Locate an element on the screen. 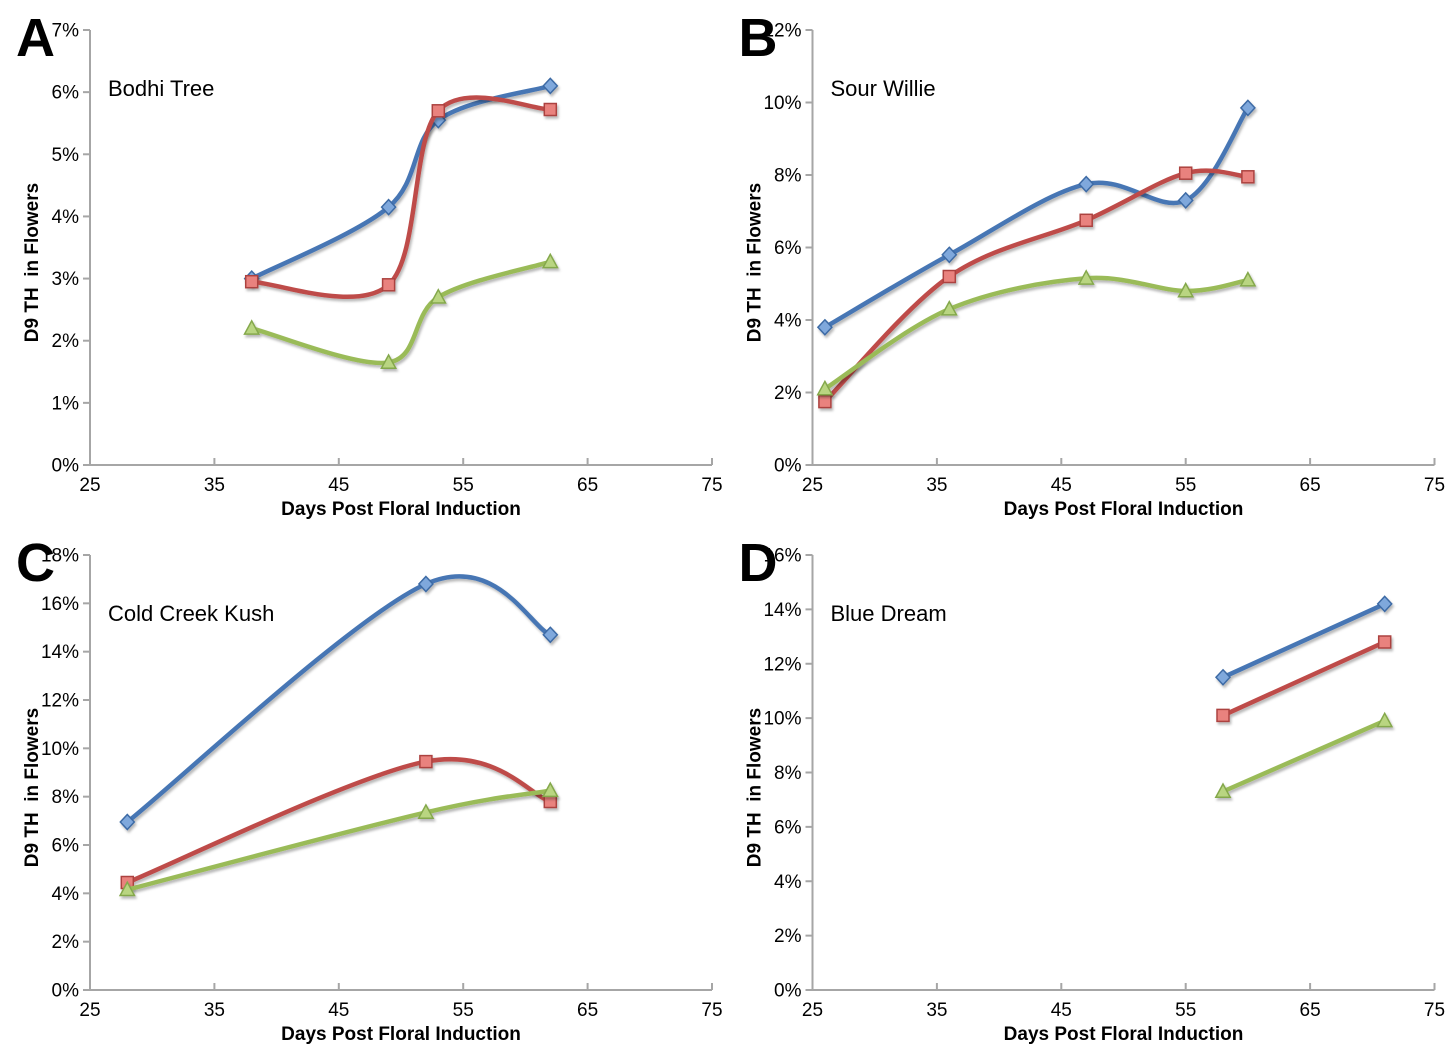  y-tick-label: 3% is located at coordinates (66, 279).